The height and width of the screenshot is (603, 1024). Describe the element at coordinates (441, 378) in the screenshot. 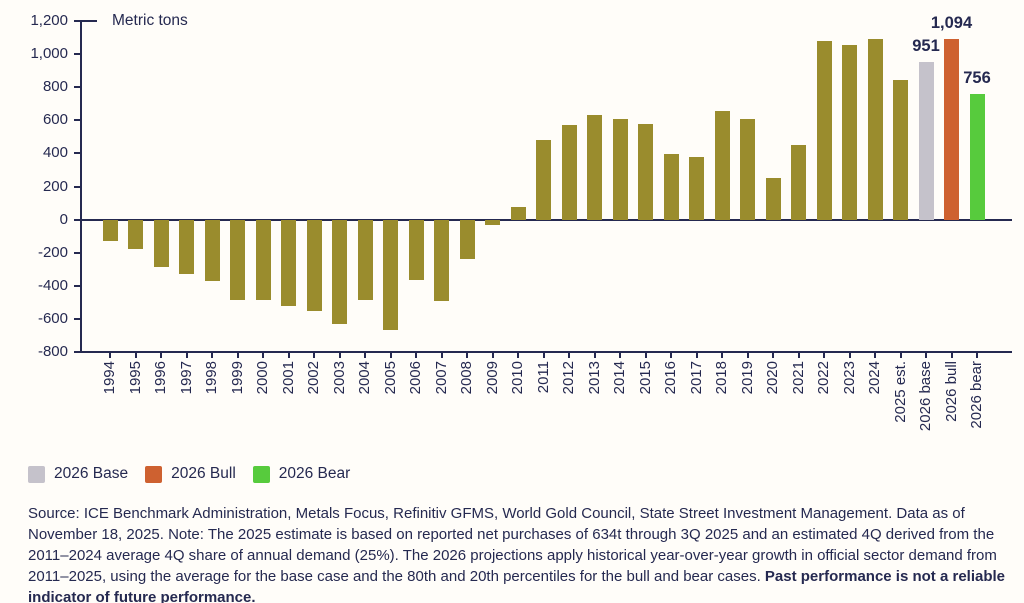

I see `x-label-2007: 2007` at that location.